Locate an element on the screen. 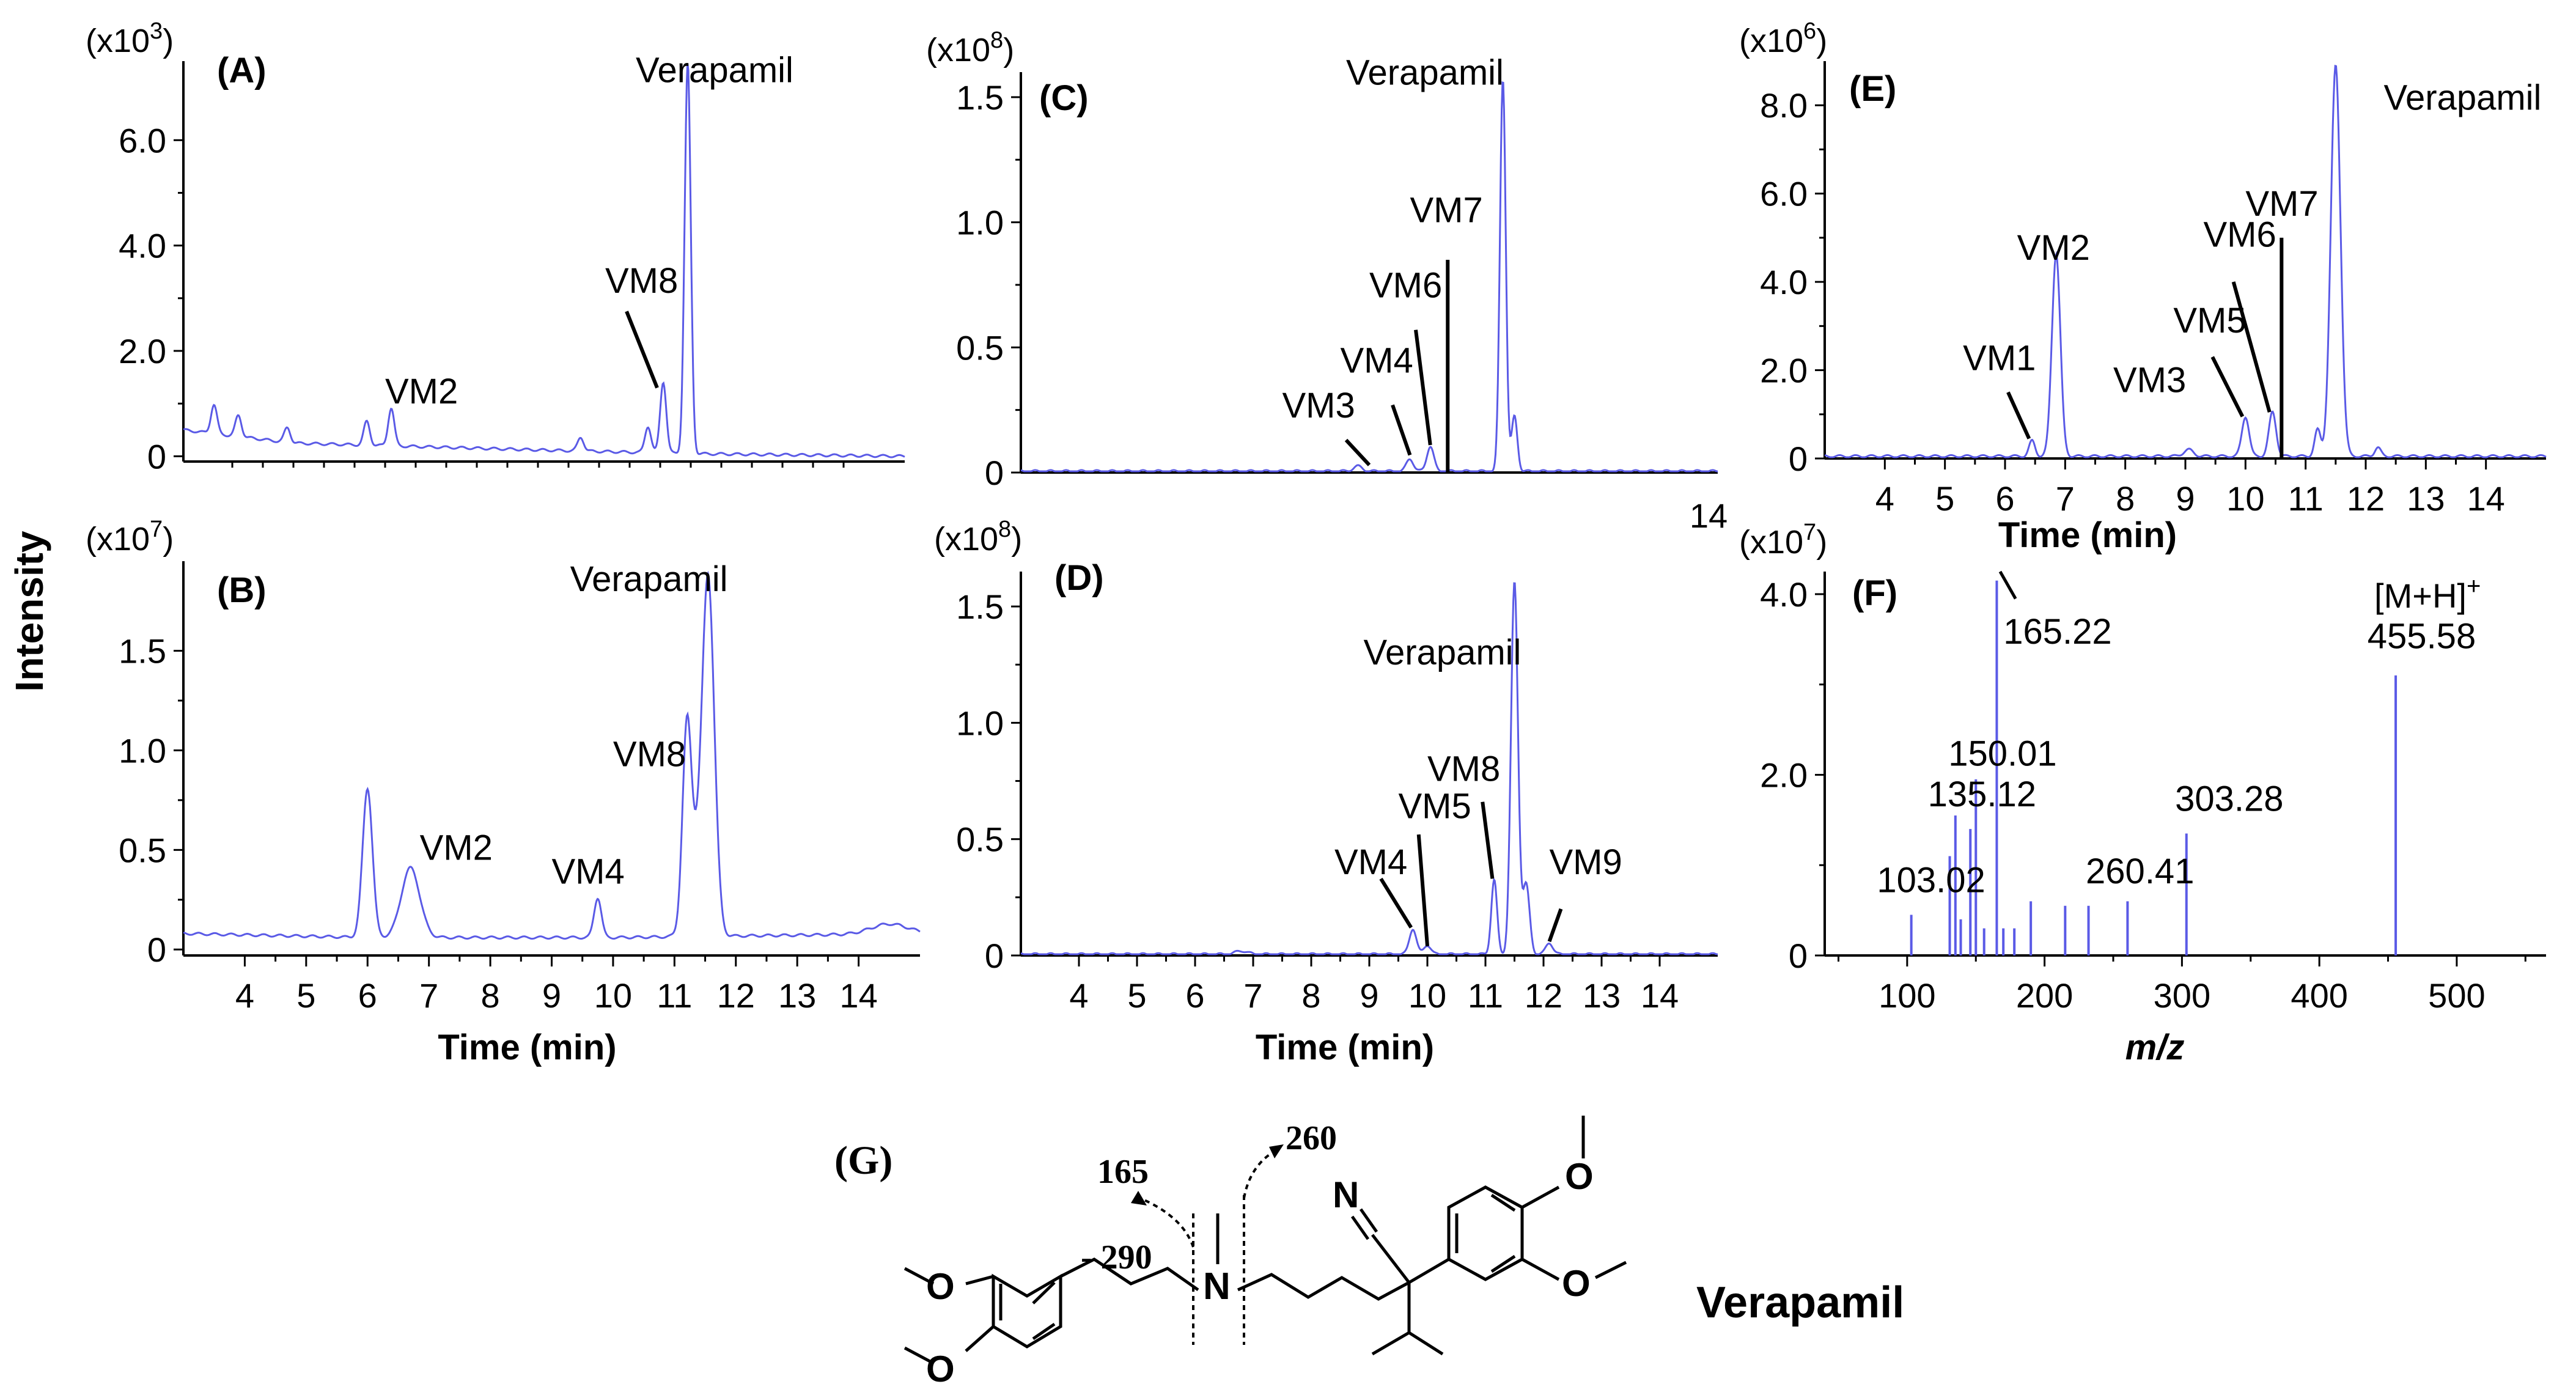  peak-annotation: VM2 is located at coordinates (456, 848).